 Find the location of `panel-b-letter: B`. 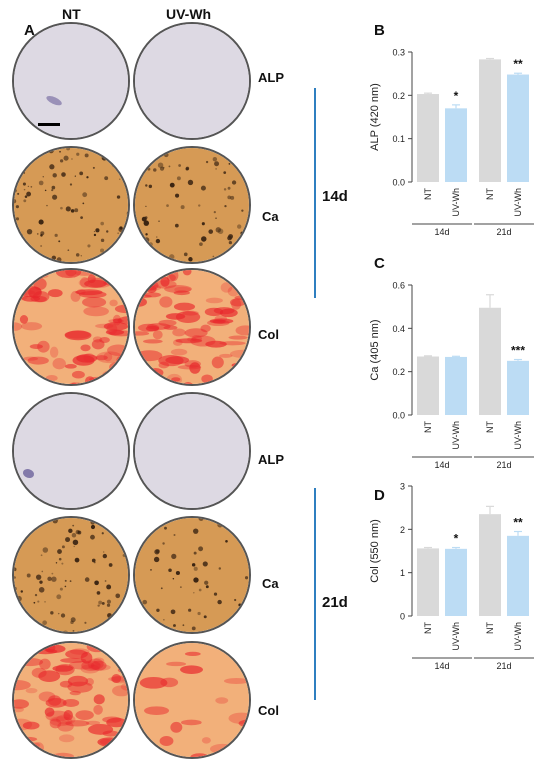

panel-b-letter: B is located at coordinates (379, 30).